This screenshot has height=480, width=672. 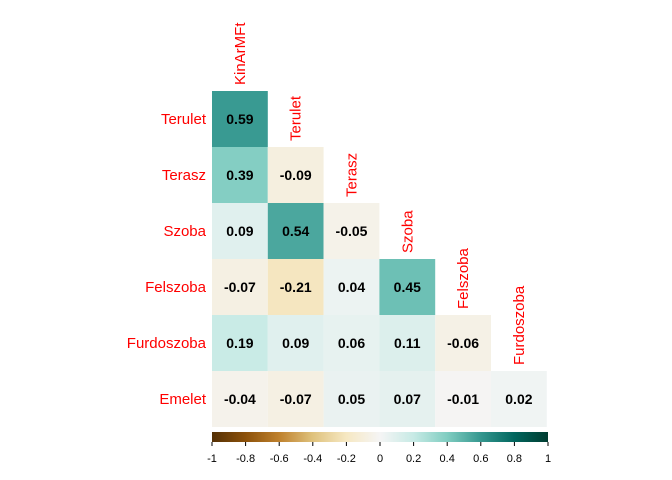 I want to click on cell-value-label: 0.19, so click(x=239, y=343).